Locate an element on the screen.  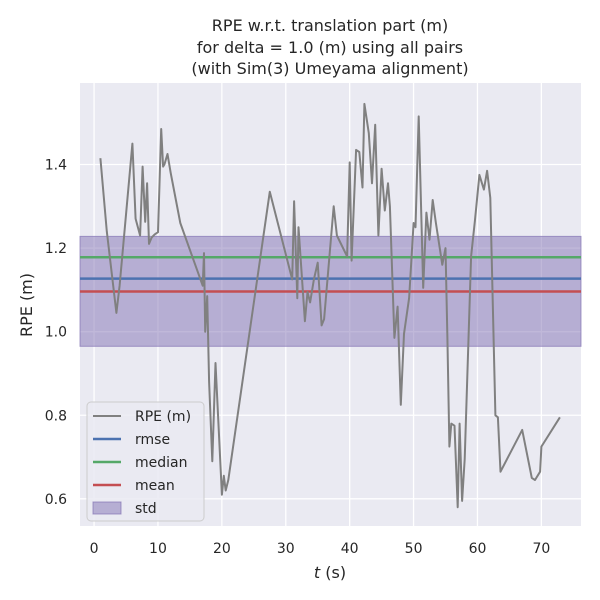
legend-label: RPE (m) is located at coordinates (163, 417).